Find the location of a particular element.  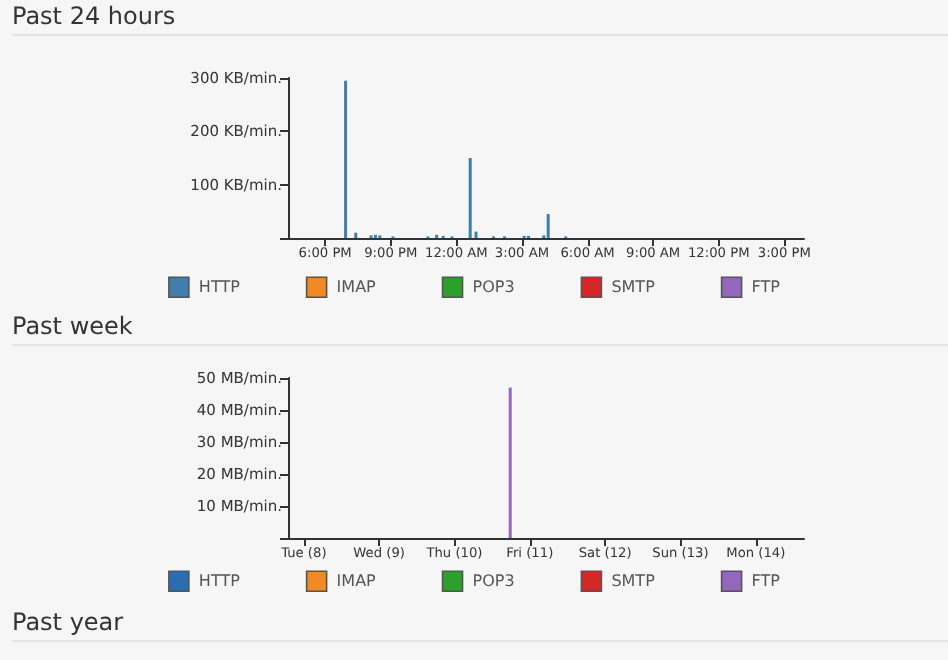

text: Past week is located at coordinates (480, 329).